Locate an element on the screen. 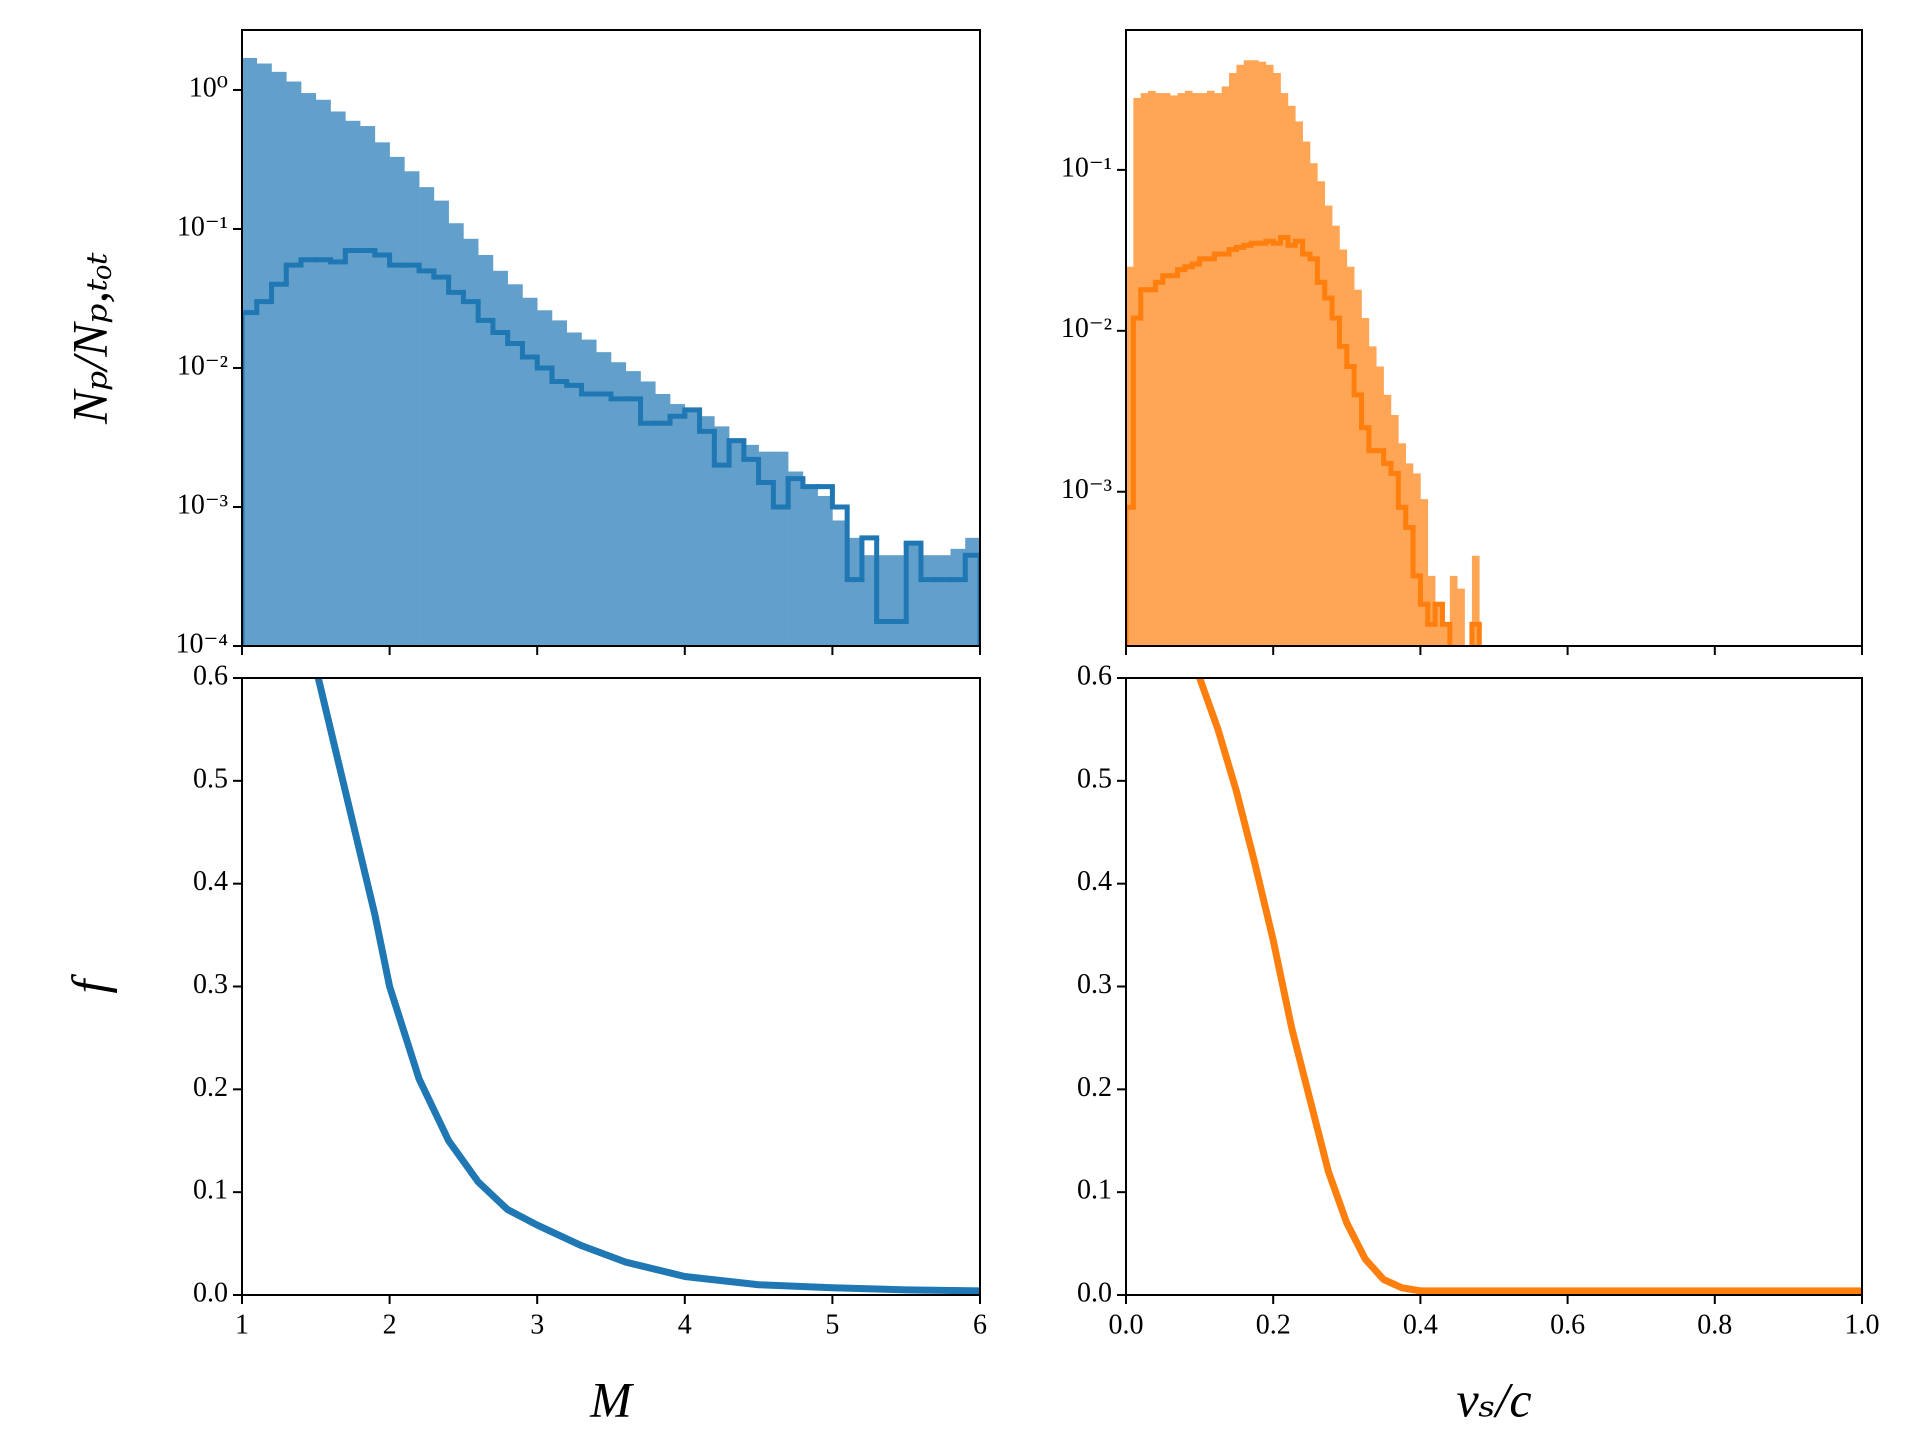 This screenshot has height=1440, width=1920. x-axis-label: M is located at coordinates (611, 1399).